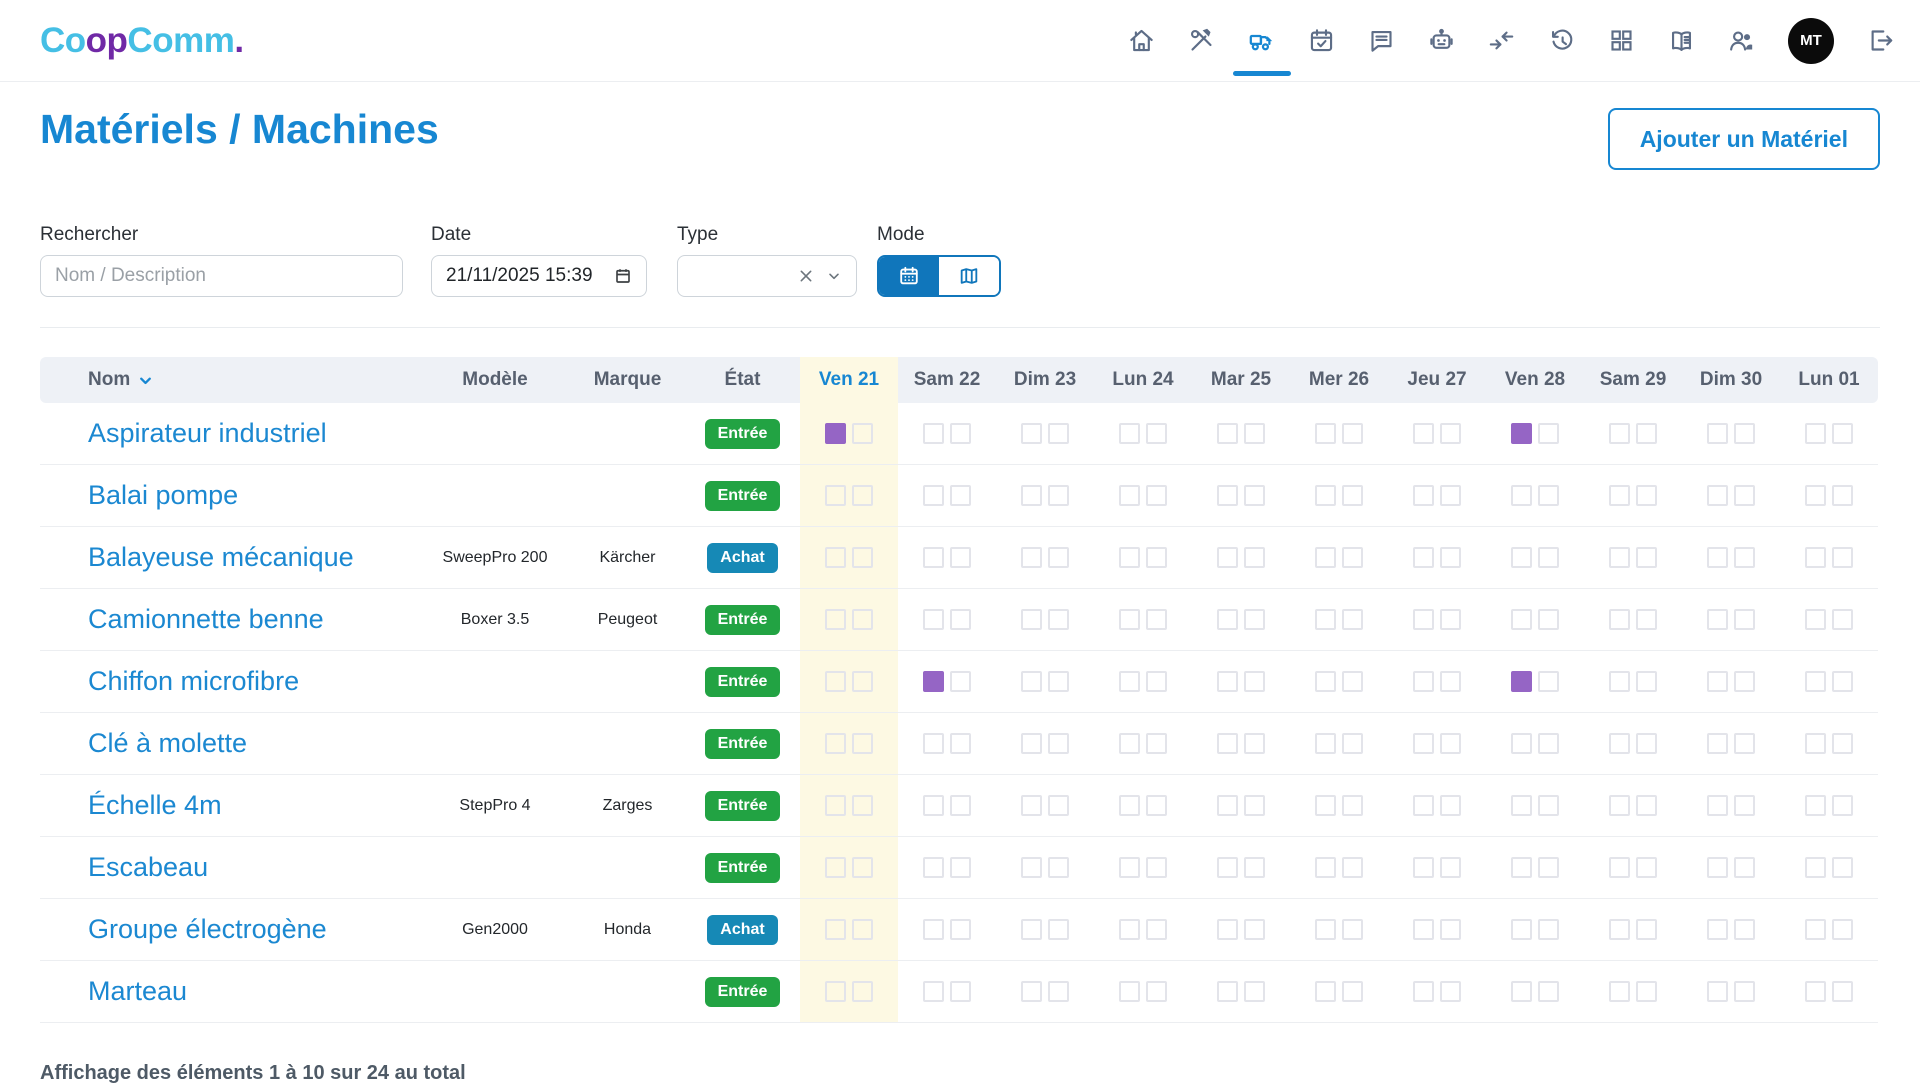 The image size is (1920, 1085). I want to click on mode-map-button, so click(969, 276).